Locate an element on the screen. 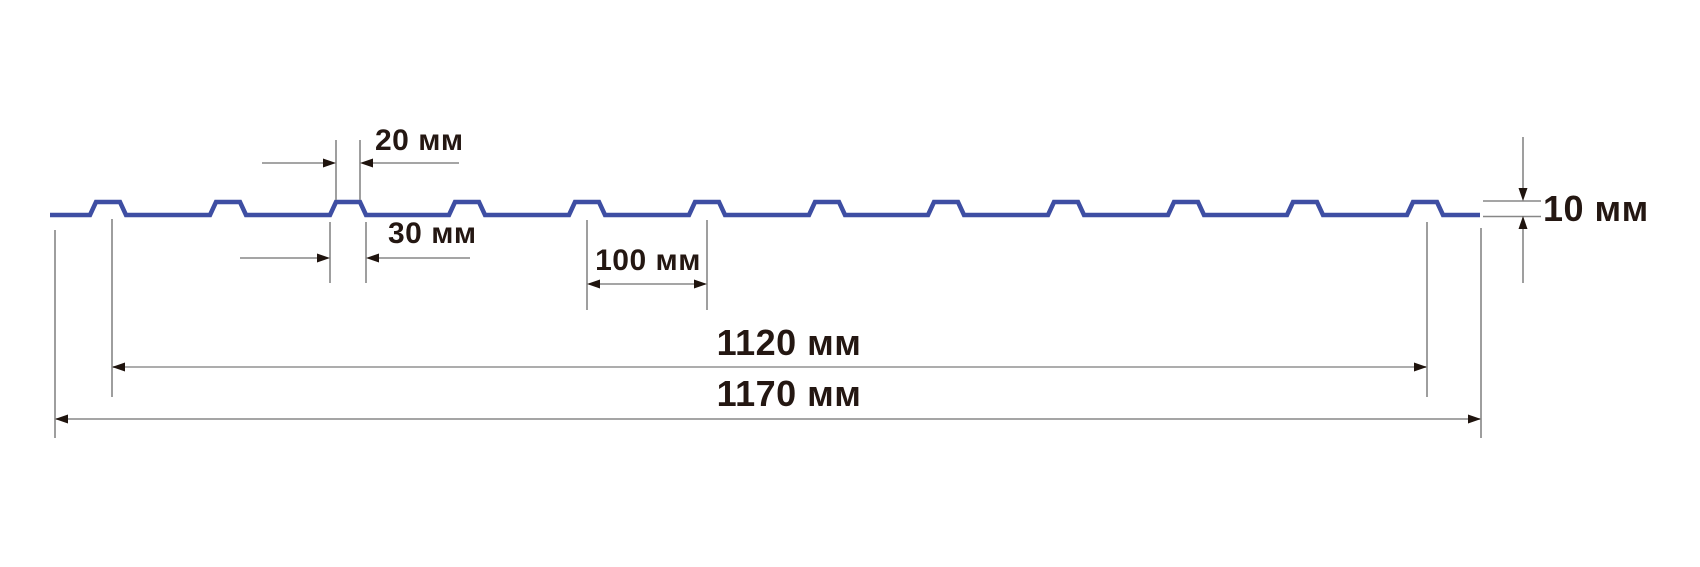  dimension-rib-pitch is located at coordinates (647, 265).